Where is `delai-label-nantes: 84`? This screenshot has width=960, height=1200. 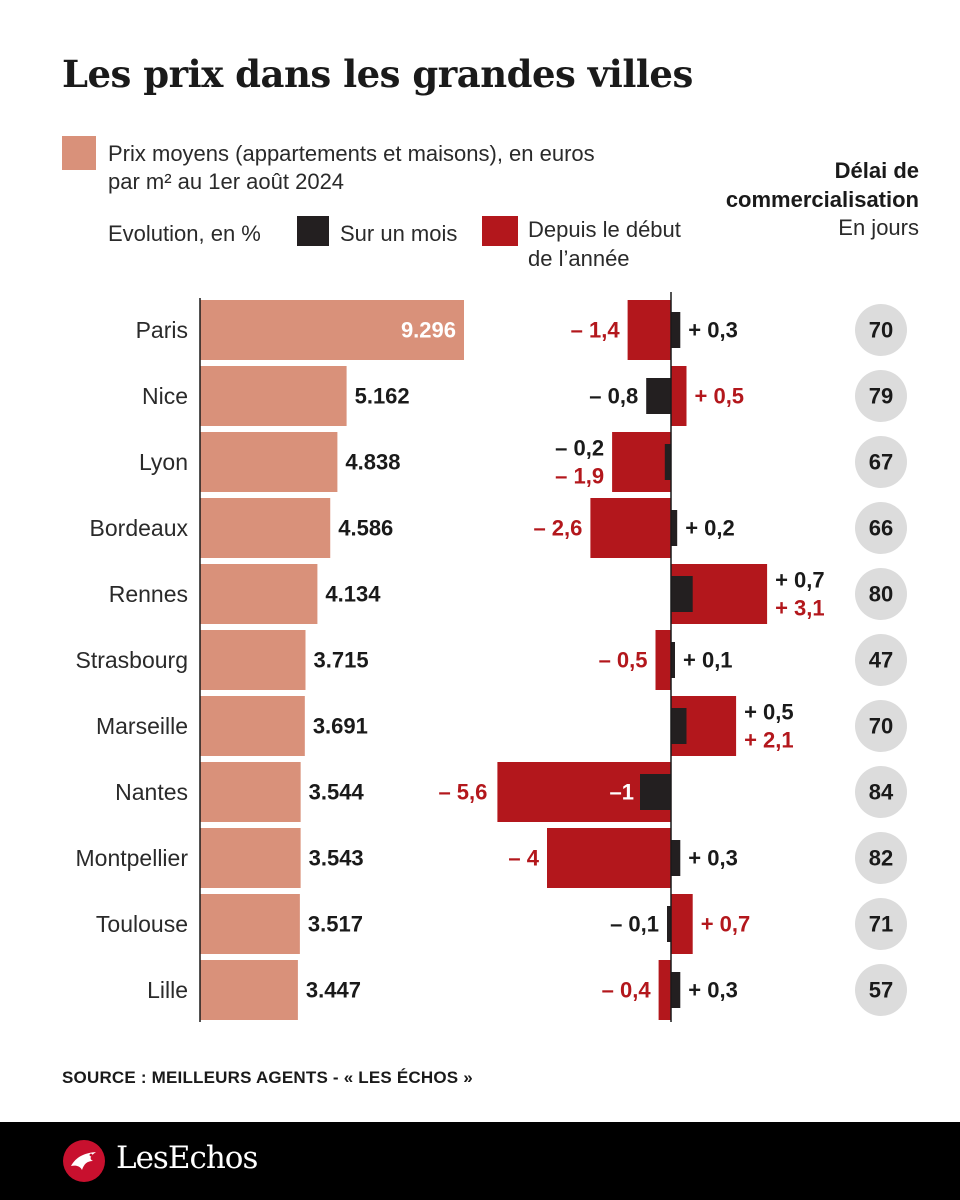 delai-label-nantes: 84 is located at coordinates (881, 792).